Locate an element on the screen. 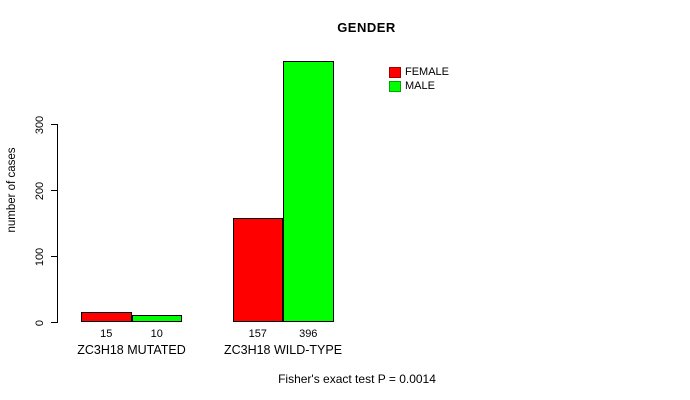 This screenshot has width=690, height=400. stat-test-annotation: Fisher's exact test P = 0.0014 is located at coordinates (357, 379).